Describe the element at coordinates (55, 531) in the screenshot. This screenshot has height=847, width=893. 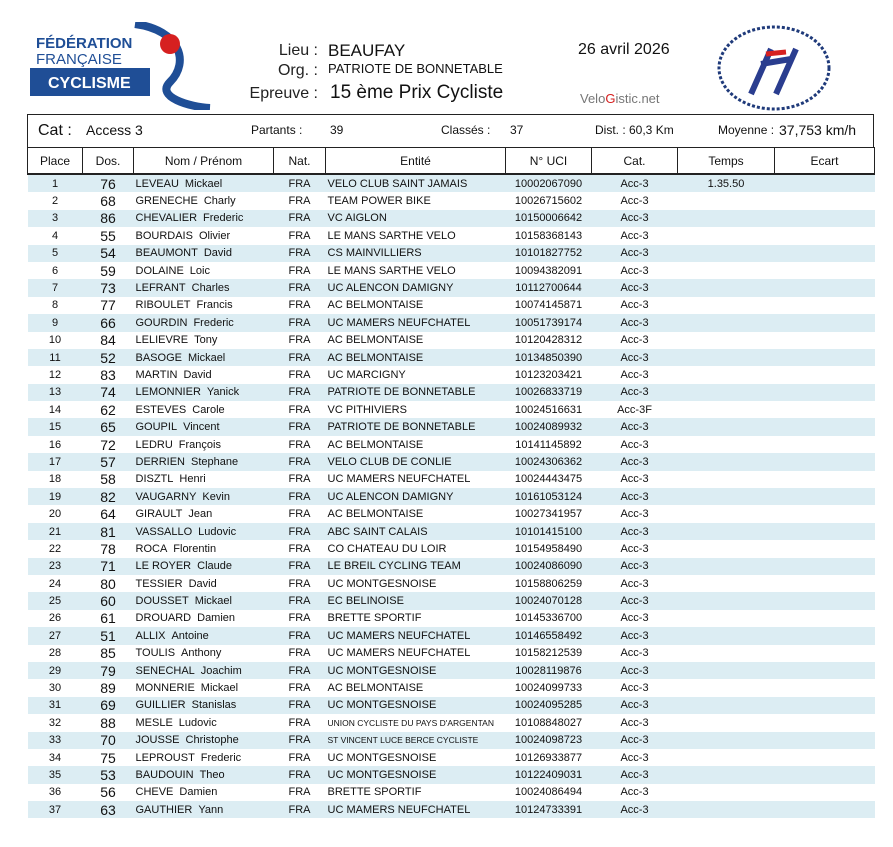
I see `place-cell: 21` at that location.